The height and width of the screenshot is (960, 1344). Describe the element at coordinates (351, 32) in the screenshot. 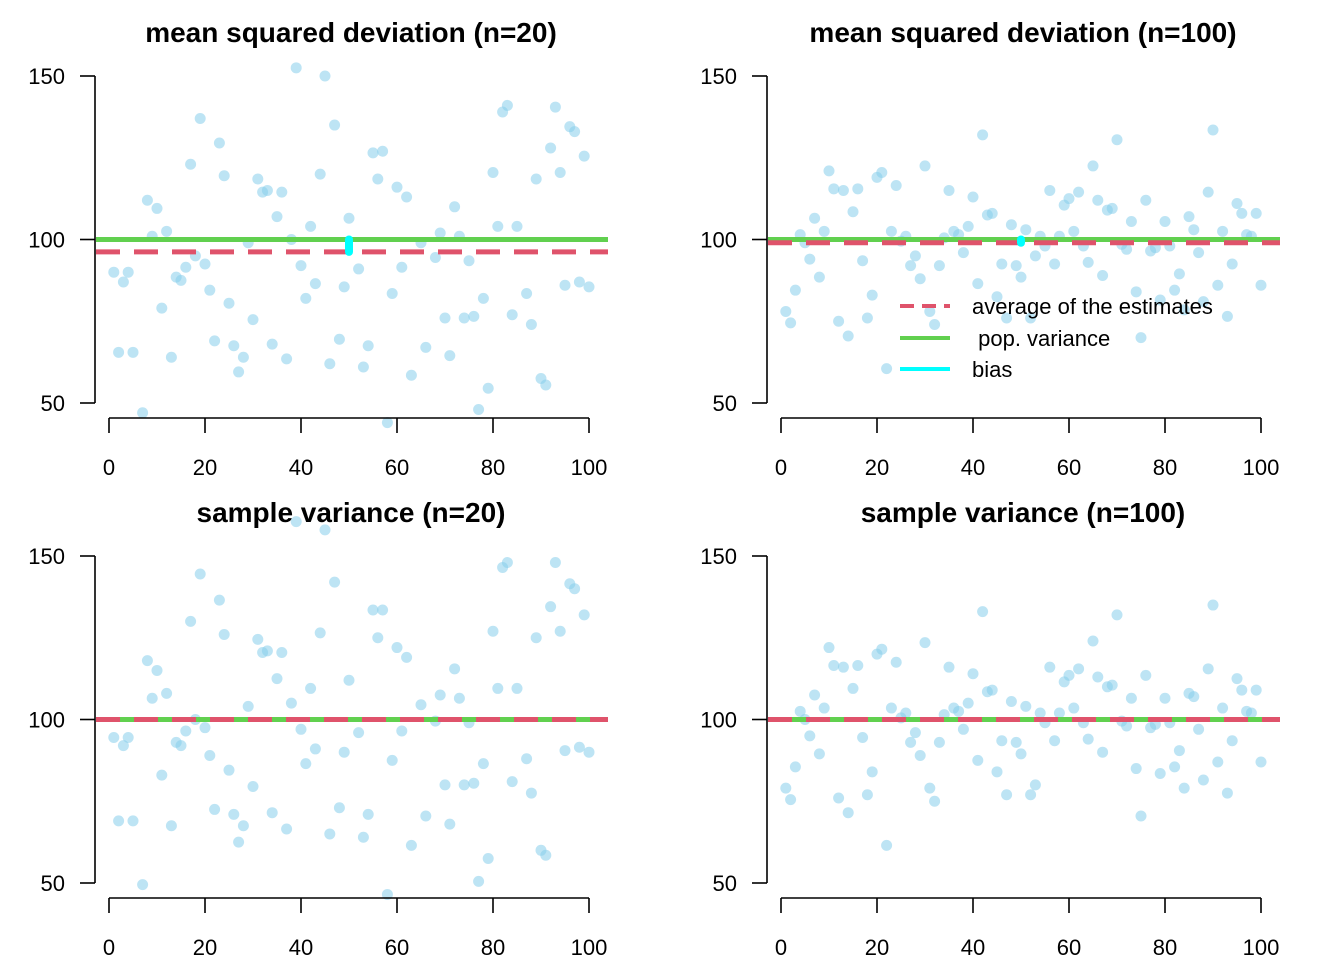

I see `panel-title: mean squared deviation (n=20)` at that location.